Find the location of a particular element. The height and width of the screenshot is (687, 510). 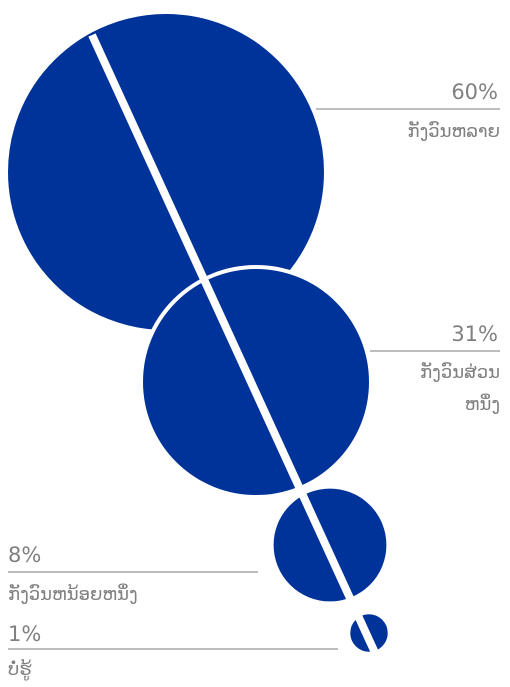

category-label-3: ກັງວົນຫນ້ອຍຫນຶ່ງ is located at coordinates (73, 594).